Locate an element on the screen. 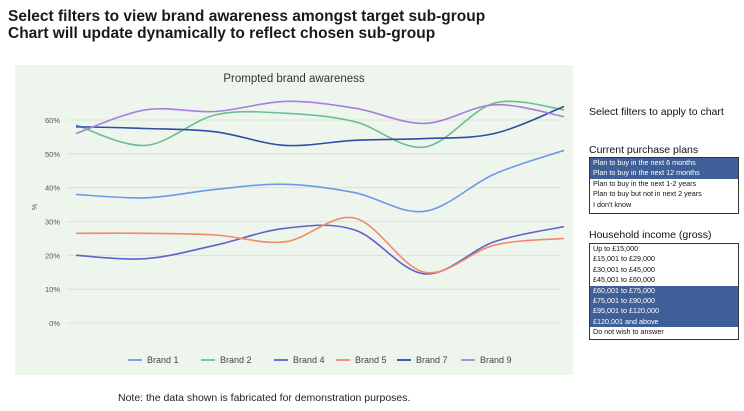 The height and width of the screenshot is (411, 744). y-tick-label: 60% is located at coordinates (52, 120).